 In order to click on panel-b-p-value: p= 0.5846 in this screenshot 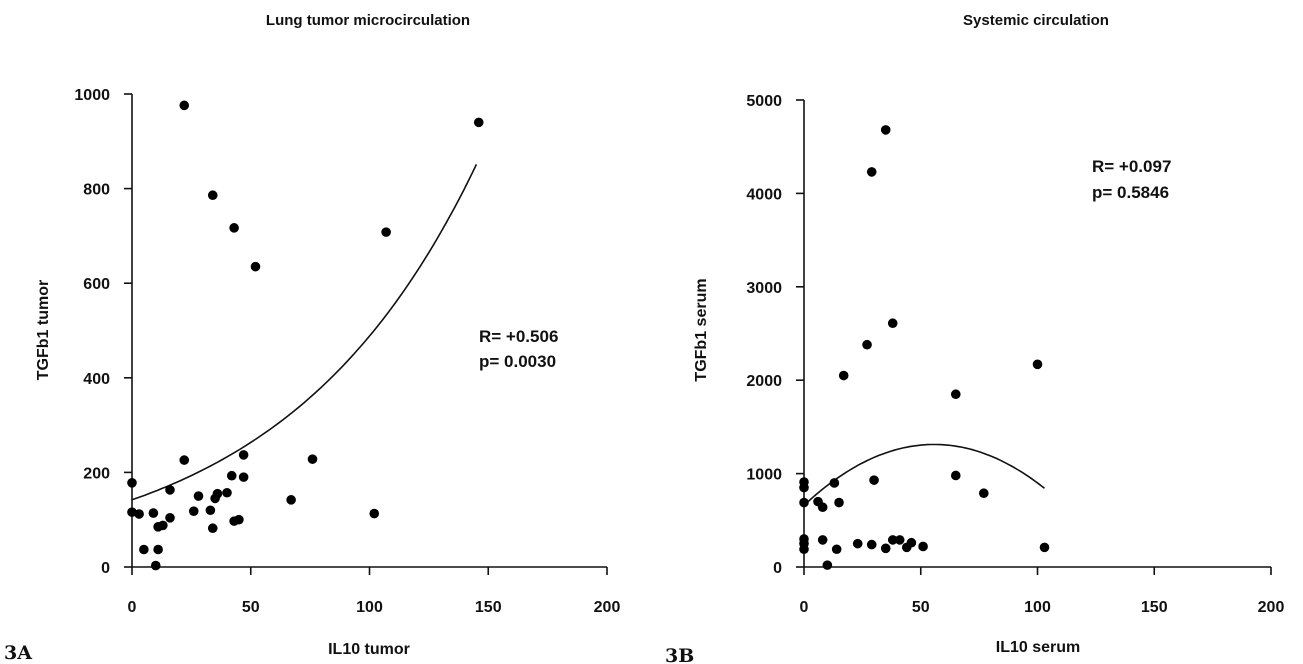, I will do `click(1130, 192)`.